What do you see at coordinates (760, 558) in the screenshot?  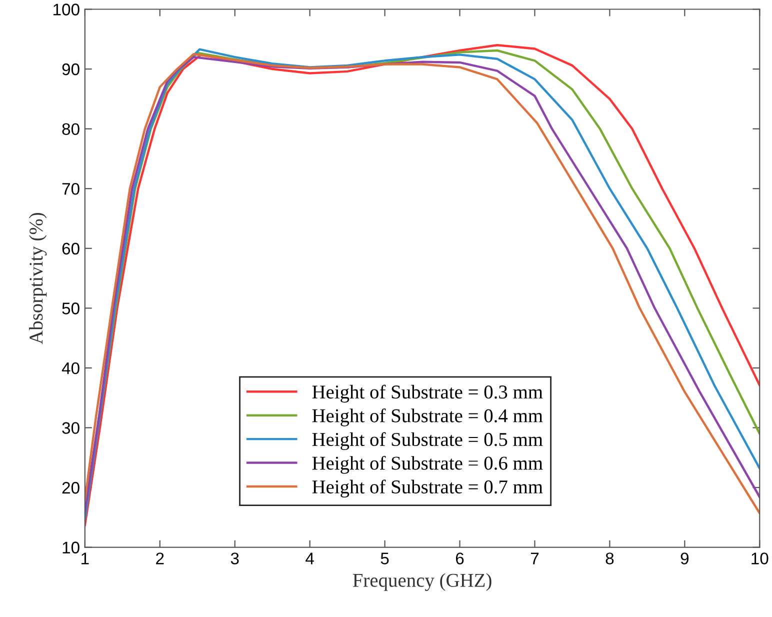 I see `x-tick-label: 10` at bounding box center [760, 558].